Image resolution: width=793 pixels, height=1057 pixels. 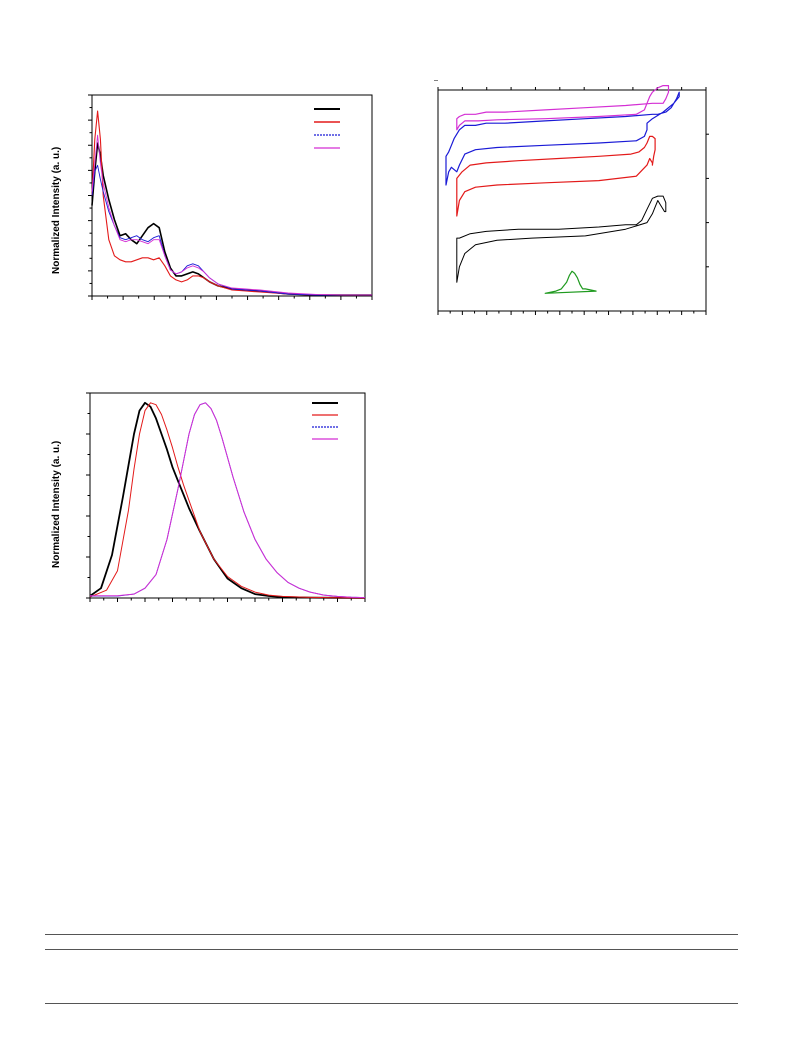 I want to click on absorption-chart-panel: Normalized Intensity (a. u.), so click(x=210, y=200).